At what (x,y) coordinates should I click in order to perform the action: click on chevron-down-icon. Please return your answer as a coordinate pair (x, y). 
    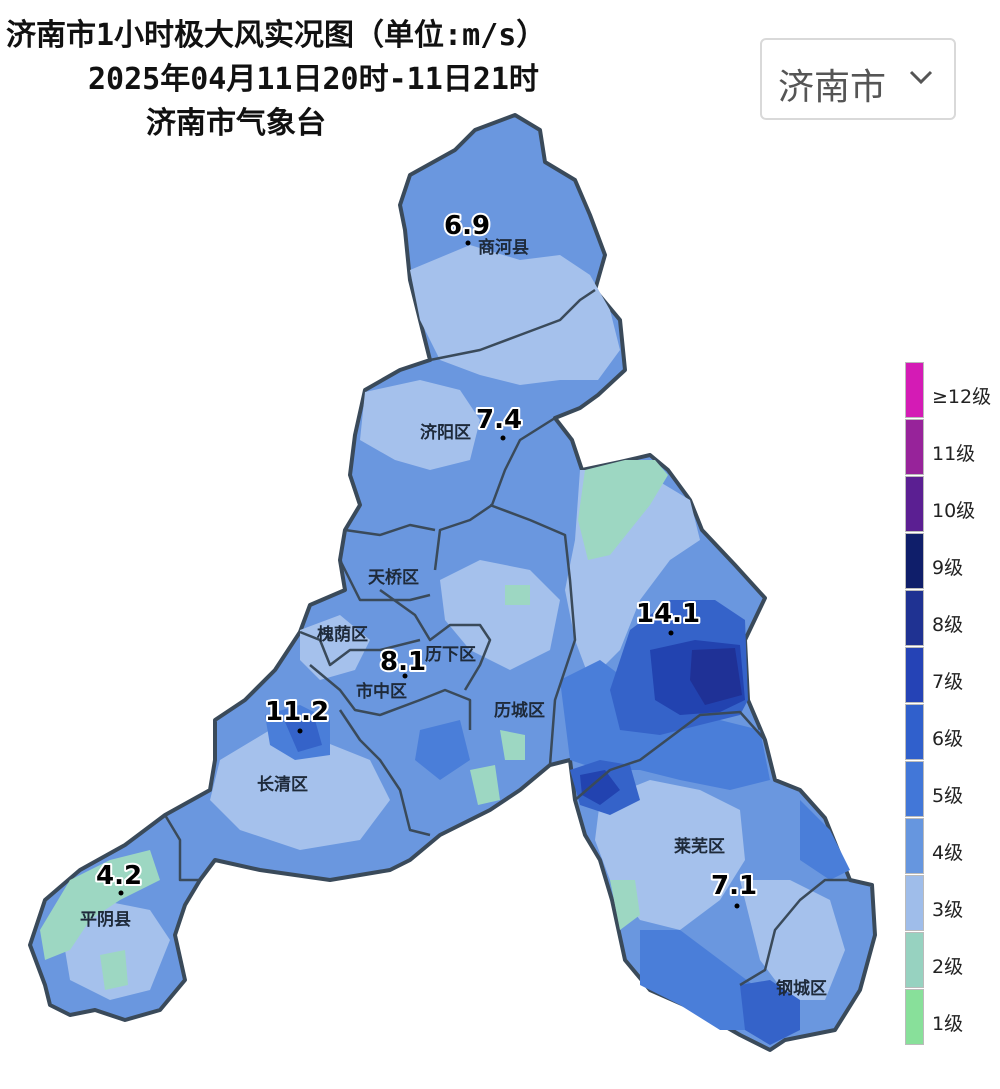
    Looking at the image, I should click on (921, 79).